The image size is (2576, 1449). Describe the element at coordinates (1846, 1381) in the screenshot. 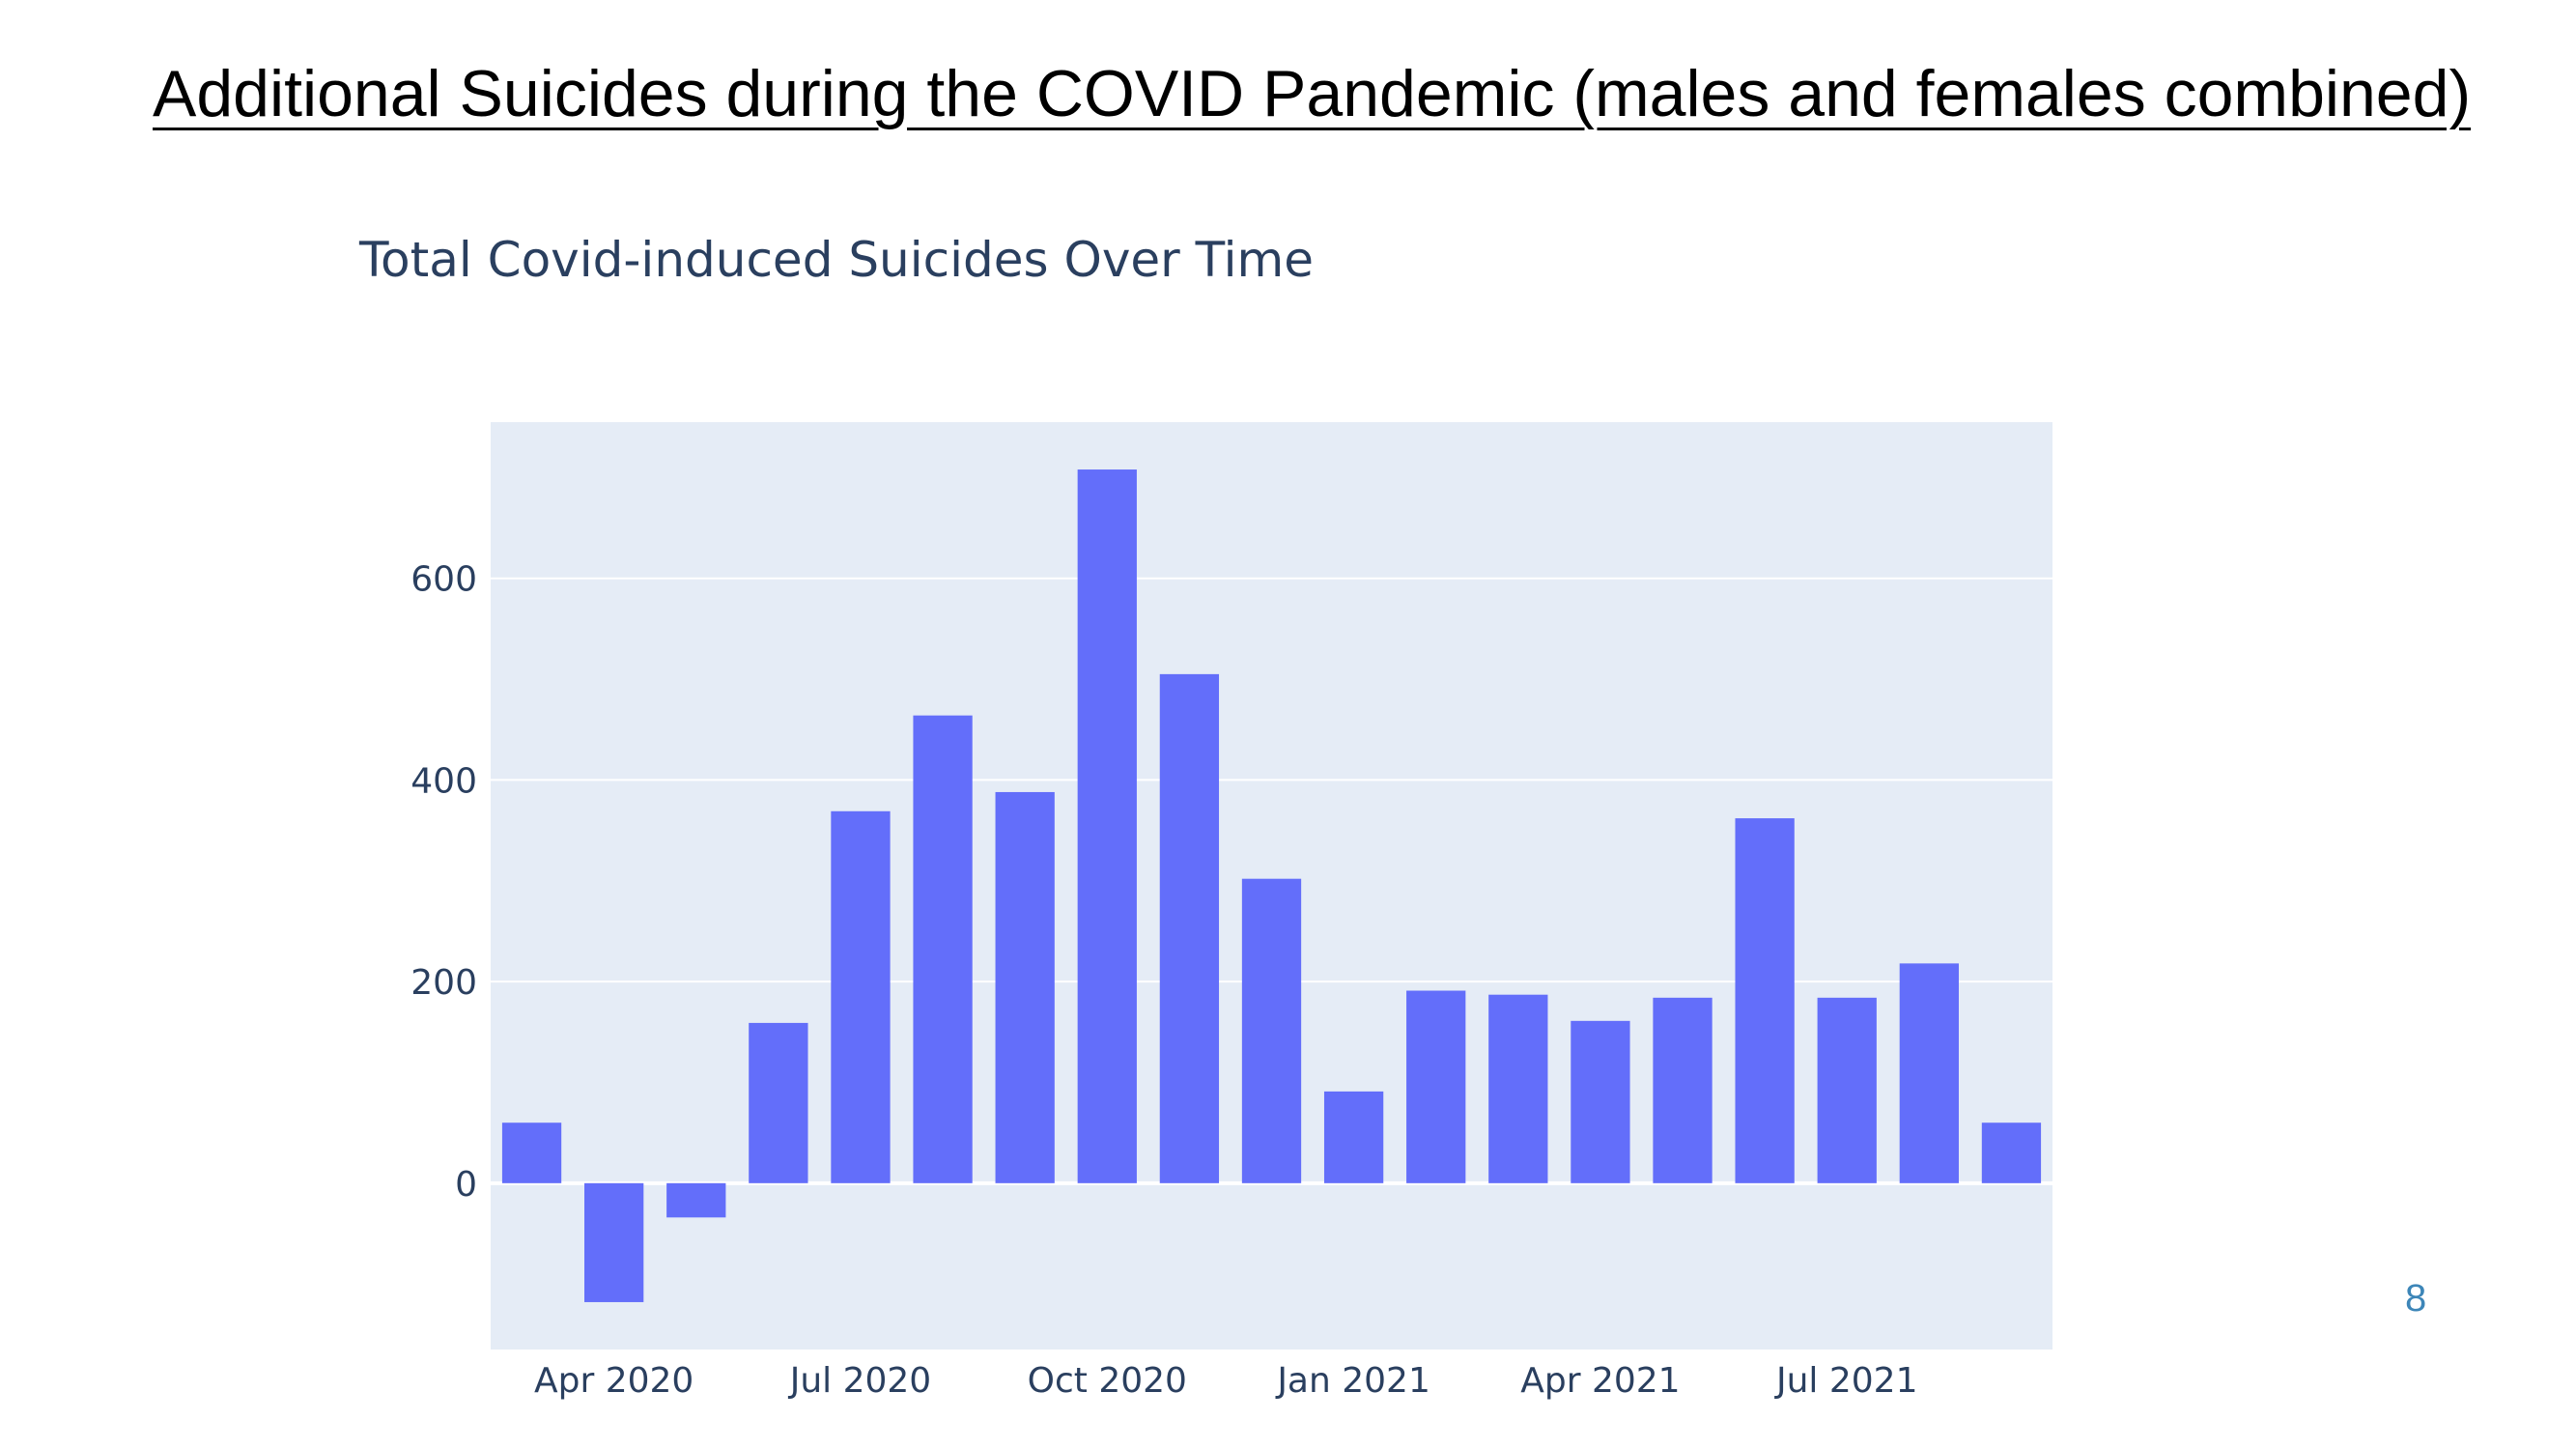

I see `x-tick-label: Jul 2021` at that location.